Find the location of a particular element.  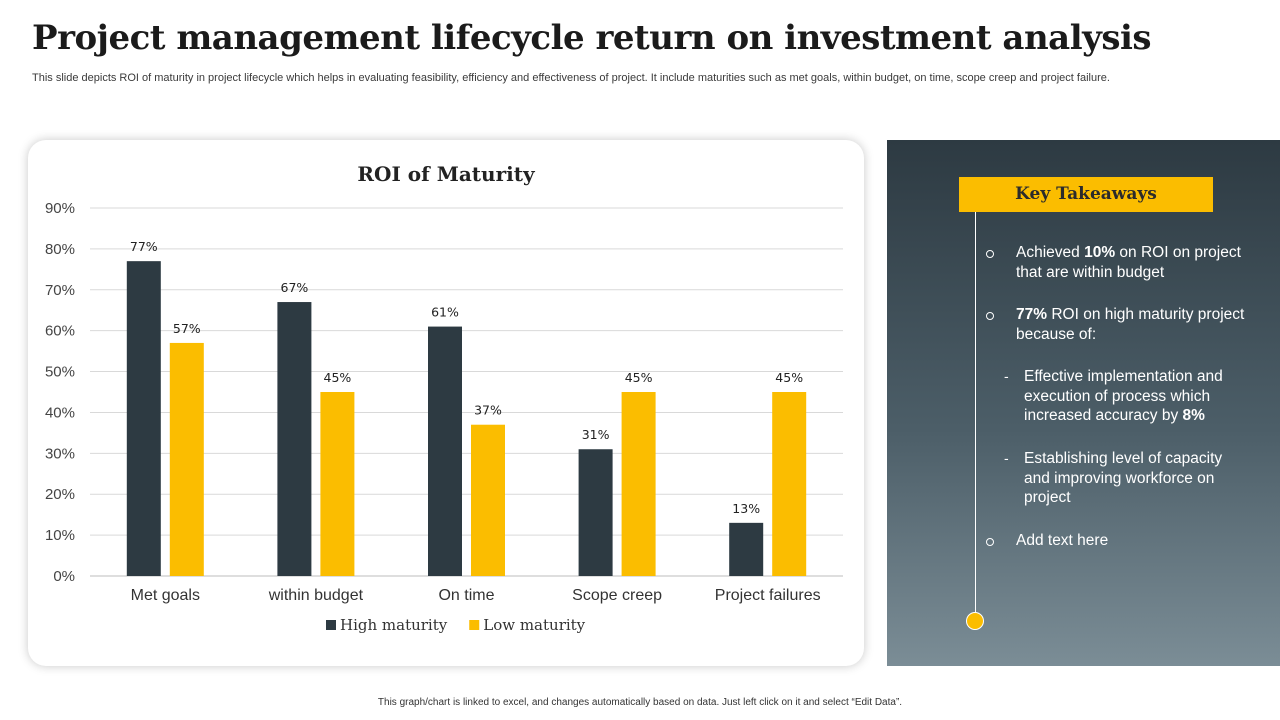

y-tick-label: 90% is located at coordinates (60, 208).